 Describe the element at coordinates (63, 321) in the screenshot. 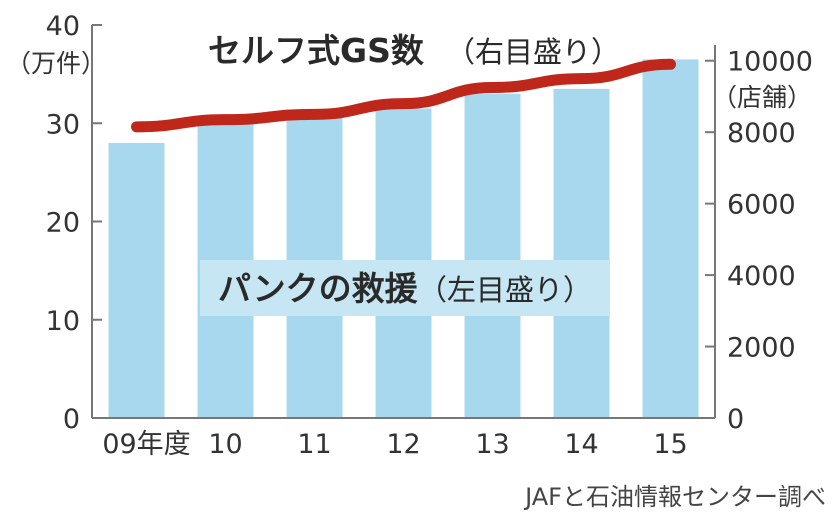

I see `left-tick-label: 10` at that location.